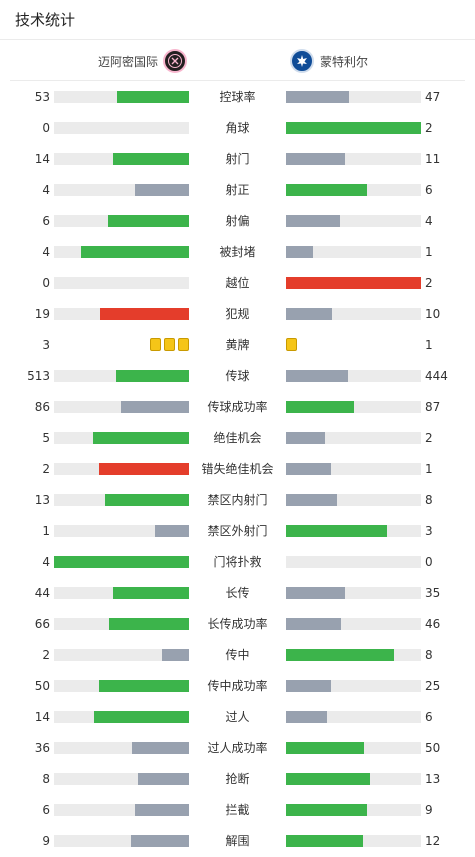 This screenshot has width=475, height=857. I want to click on away-value: 8, so click(429, 500).